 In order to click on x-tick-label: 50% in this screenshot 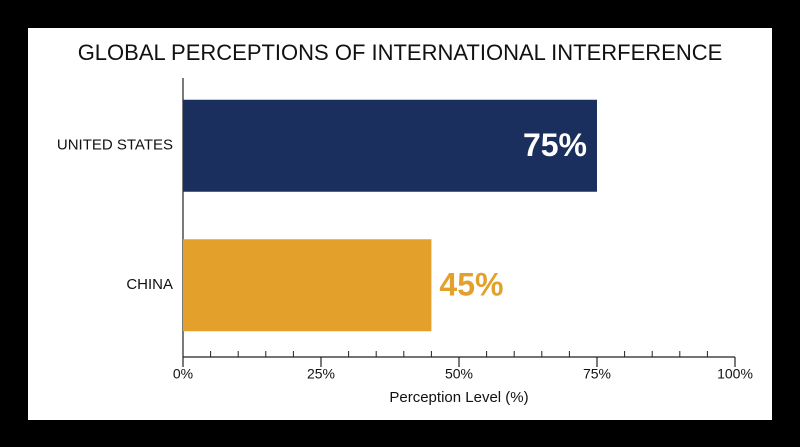, I will do `click(459, 374)`.